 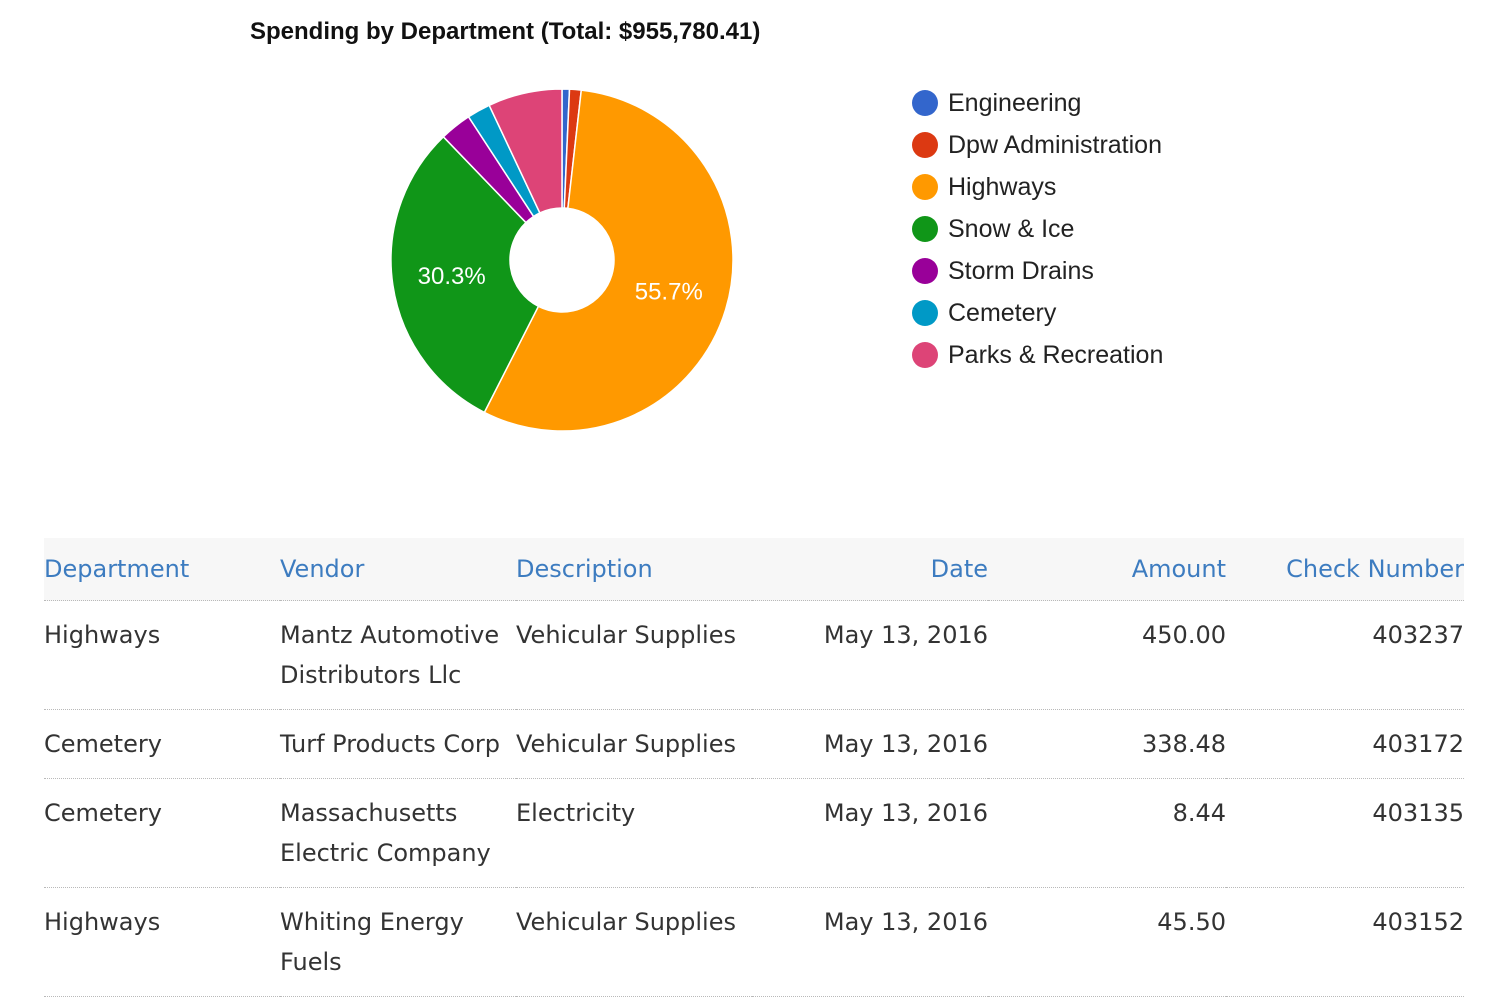 What do you see at coordinates (1002, 312) in the screenshot?
I see `legend-label: Cemetery` at bounding box center [1002, 312].